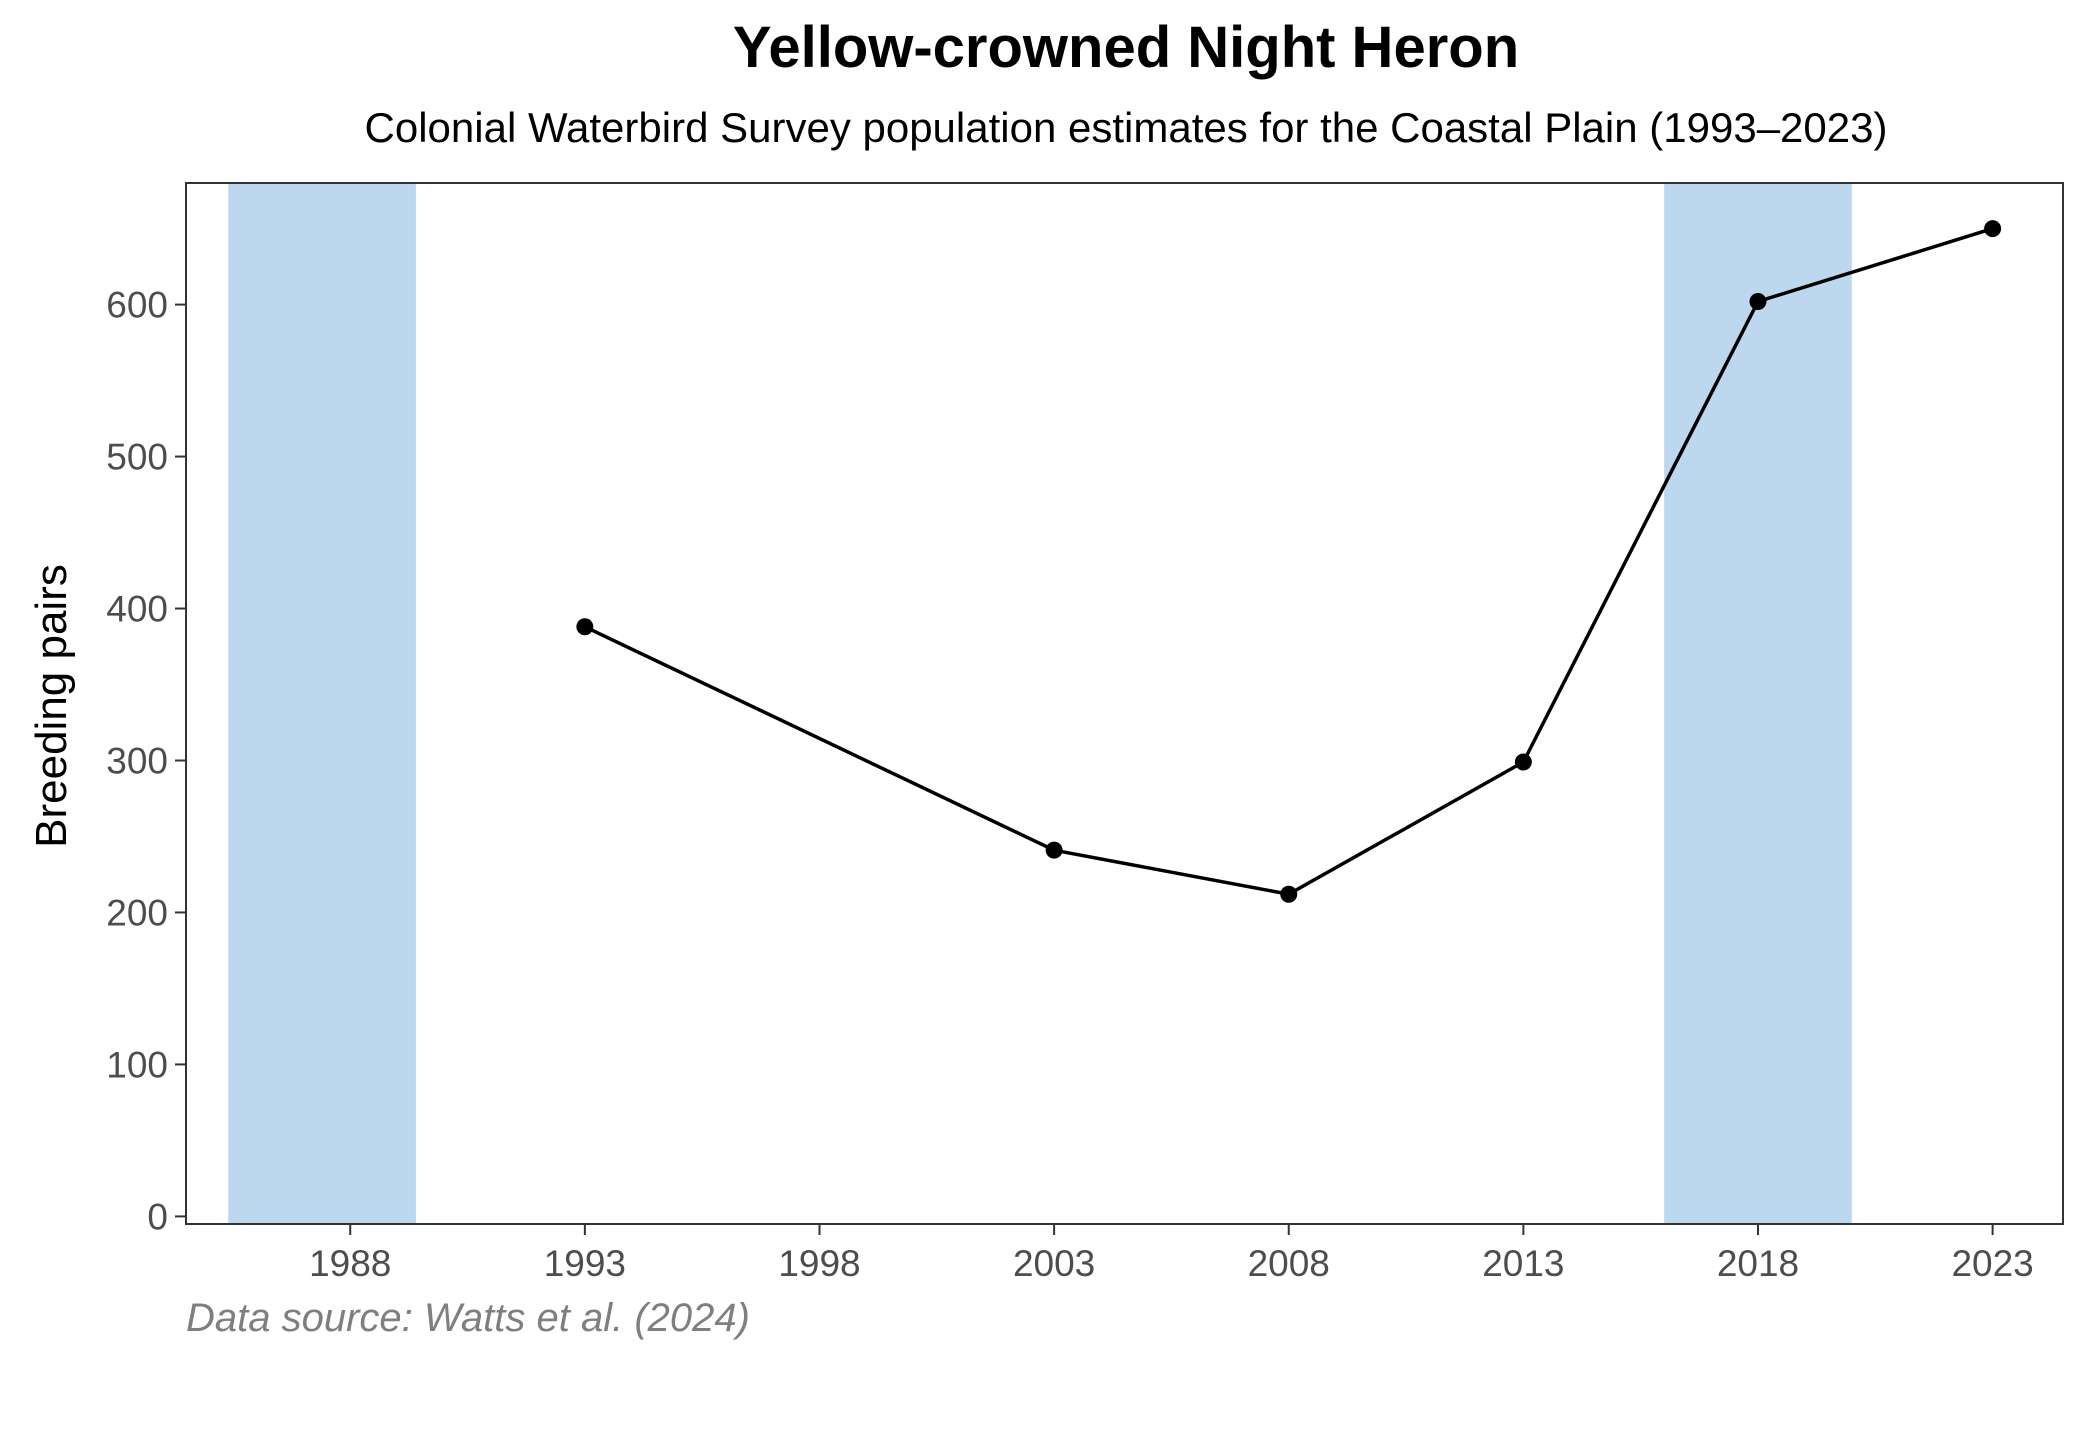 Image resolution: width=2080 pixels, height=1440 pixels. Describe the element at coordinates (1289, 894) in the screenshot. I see `data-point-2008` at that location.